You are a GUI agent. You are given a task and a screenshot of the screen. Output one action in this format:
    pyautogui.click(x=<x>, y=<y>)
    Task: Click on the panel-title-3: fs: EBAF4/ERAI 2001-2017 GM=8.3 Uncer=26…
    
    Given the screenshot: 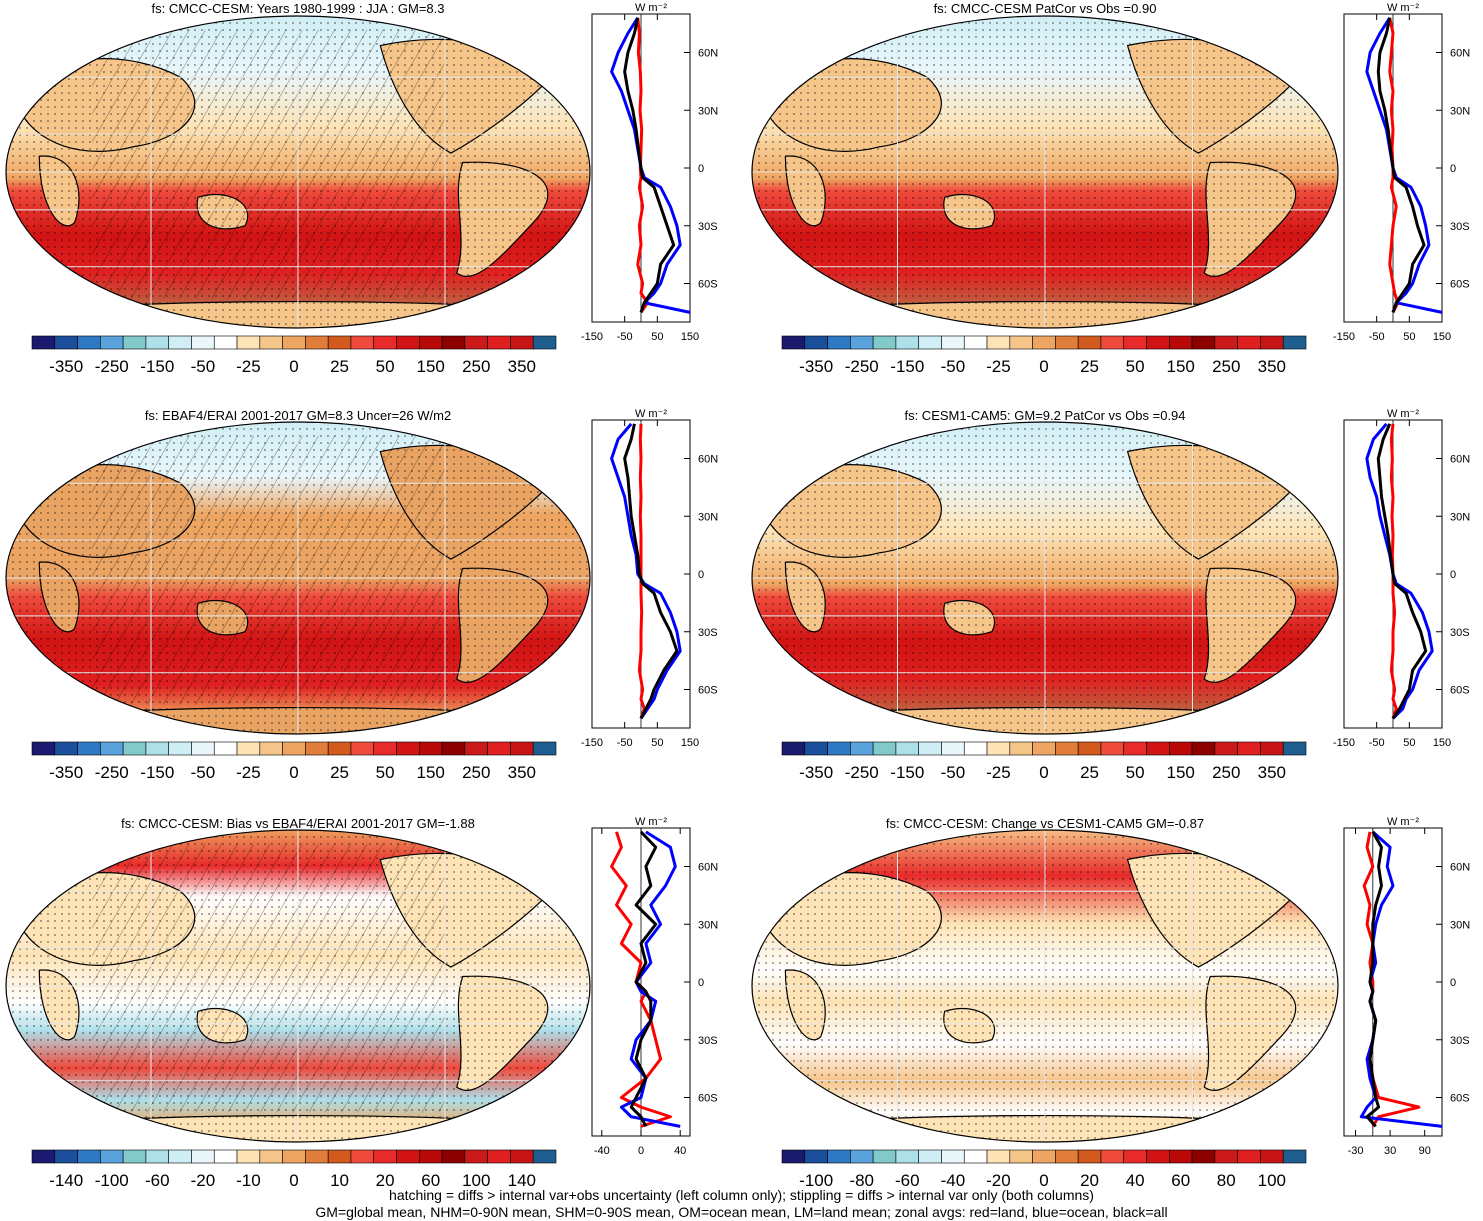 What is the action you would take?
    pyautogui.click(x=298, y=415)
    